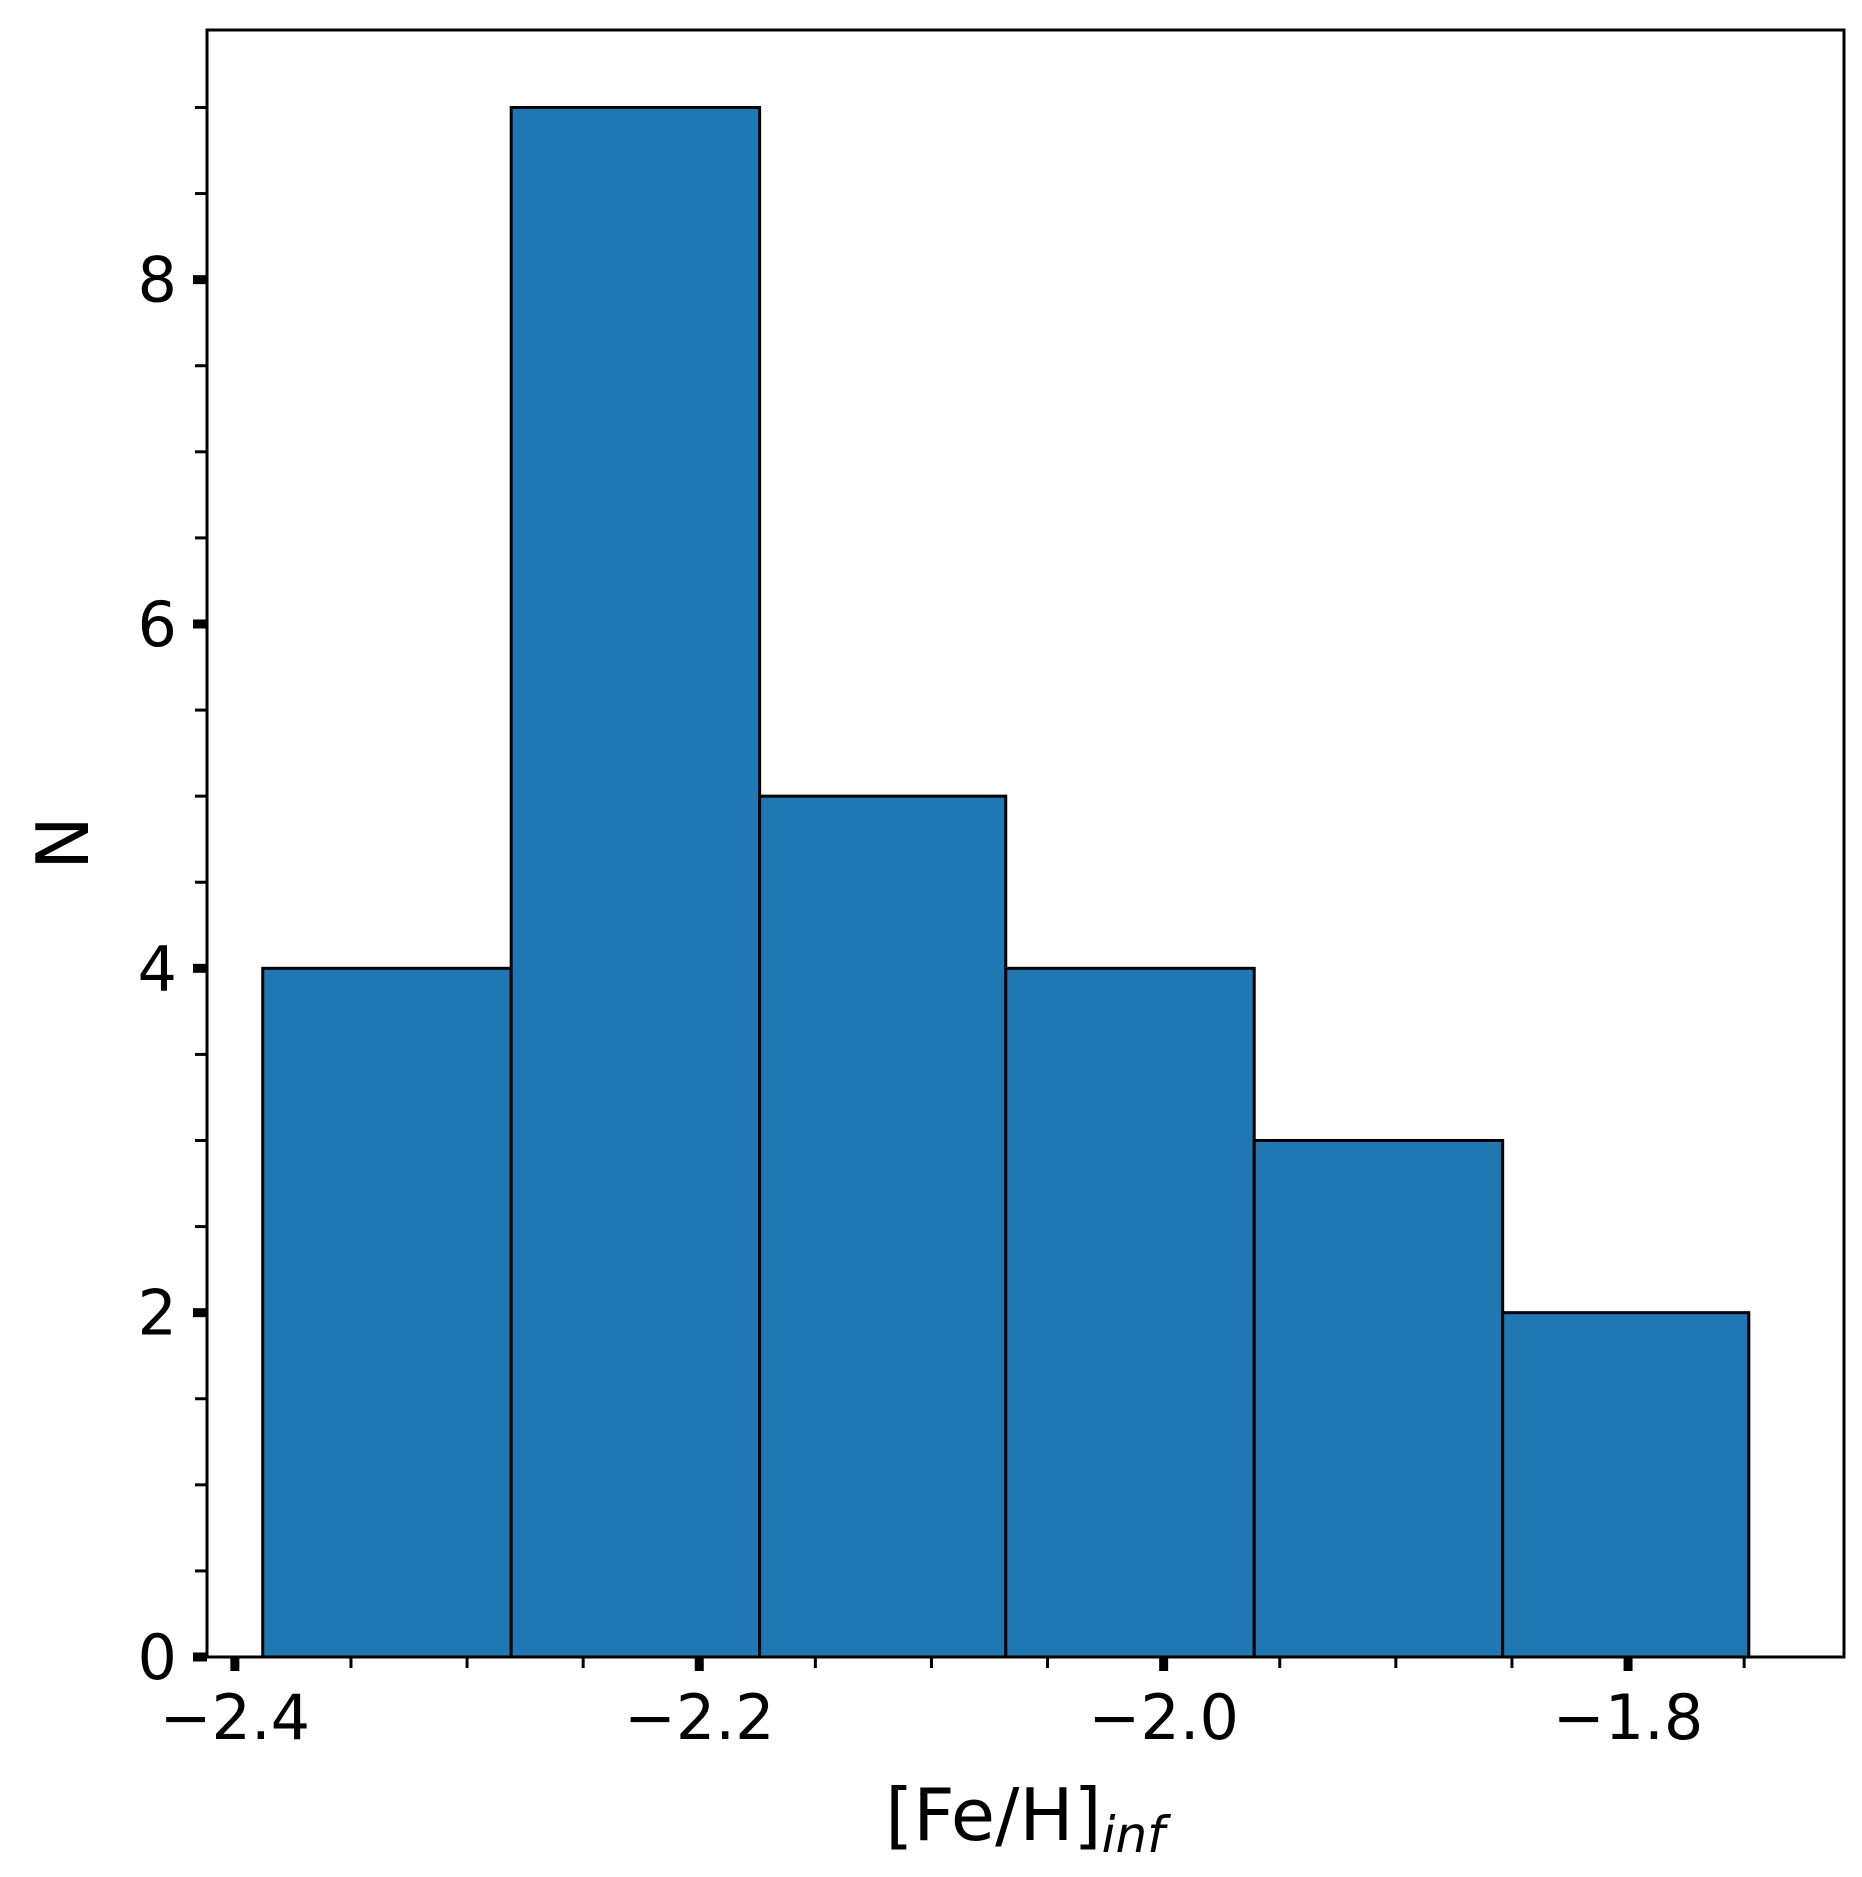 The width and height of the screenshot is (1862, 1877). I want to click on x-axis-label: [Fe/H]inf, so click(1028, 1818).